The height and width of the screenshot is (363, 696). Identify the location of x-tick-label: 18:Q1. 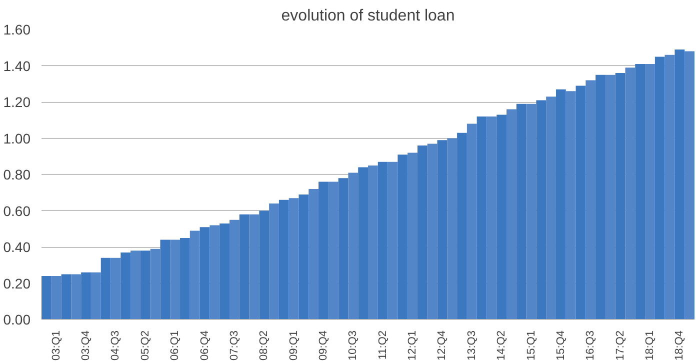
(650, 345).